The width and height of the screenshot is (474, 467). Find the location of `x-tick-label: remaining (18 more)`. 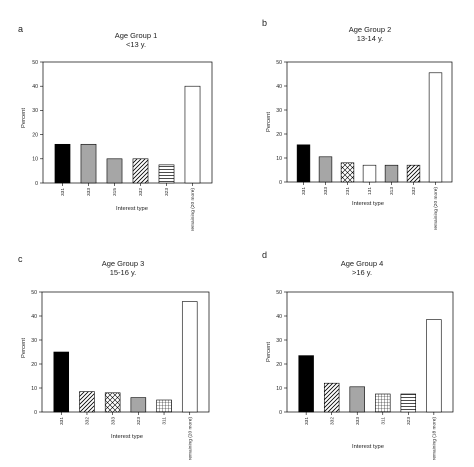

x-tick-label: remaining (18 more) is located at coordinates (434, 439).